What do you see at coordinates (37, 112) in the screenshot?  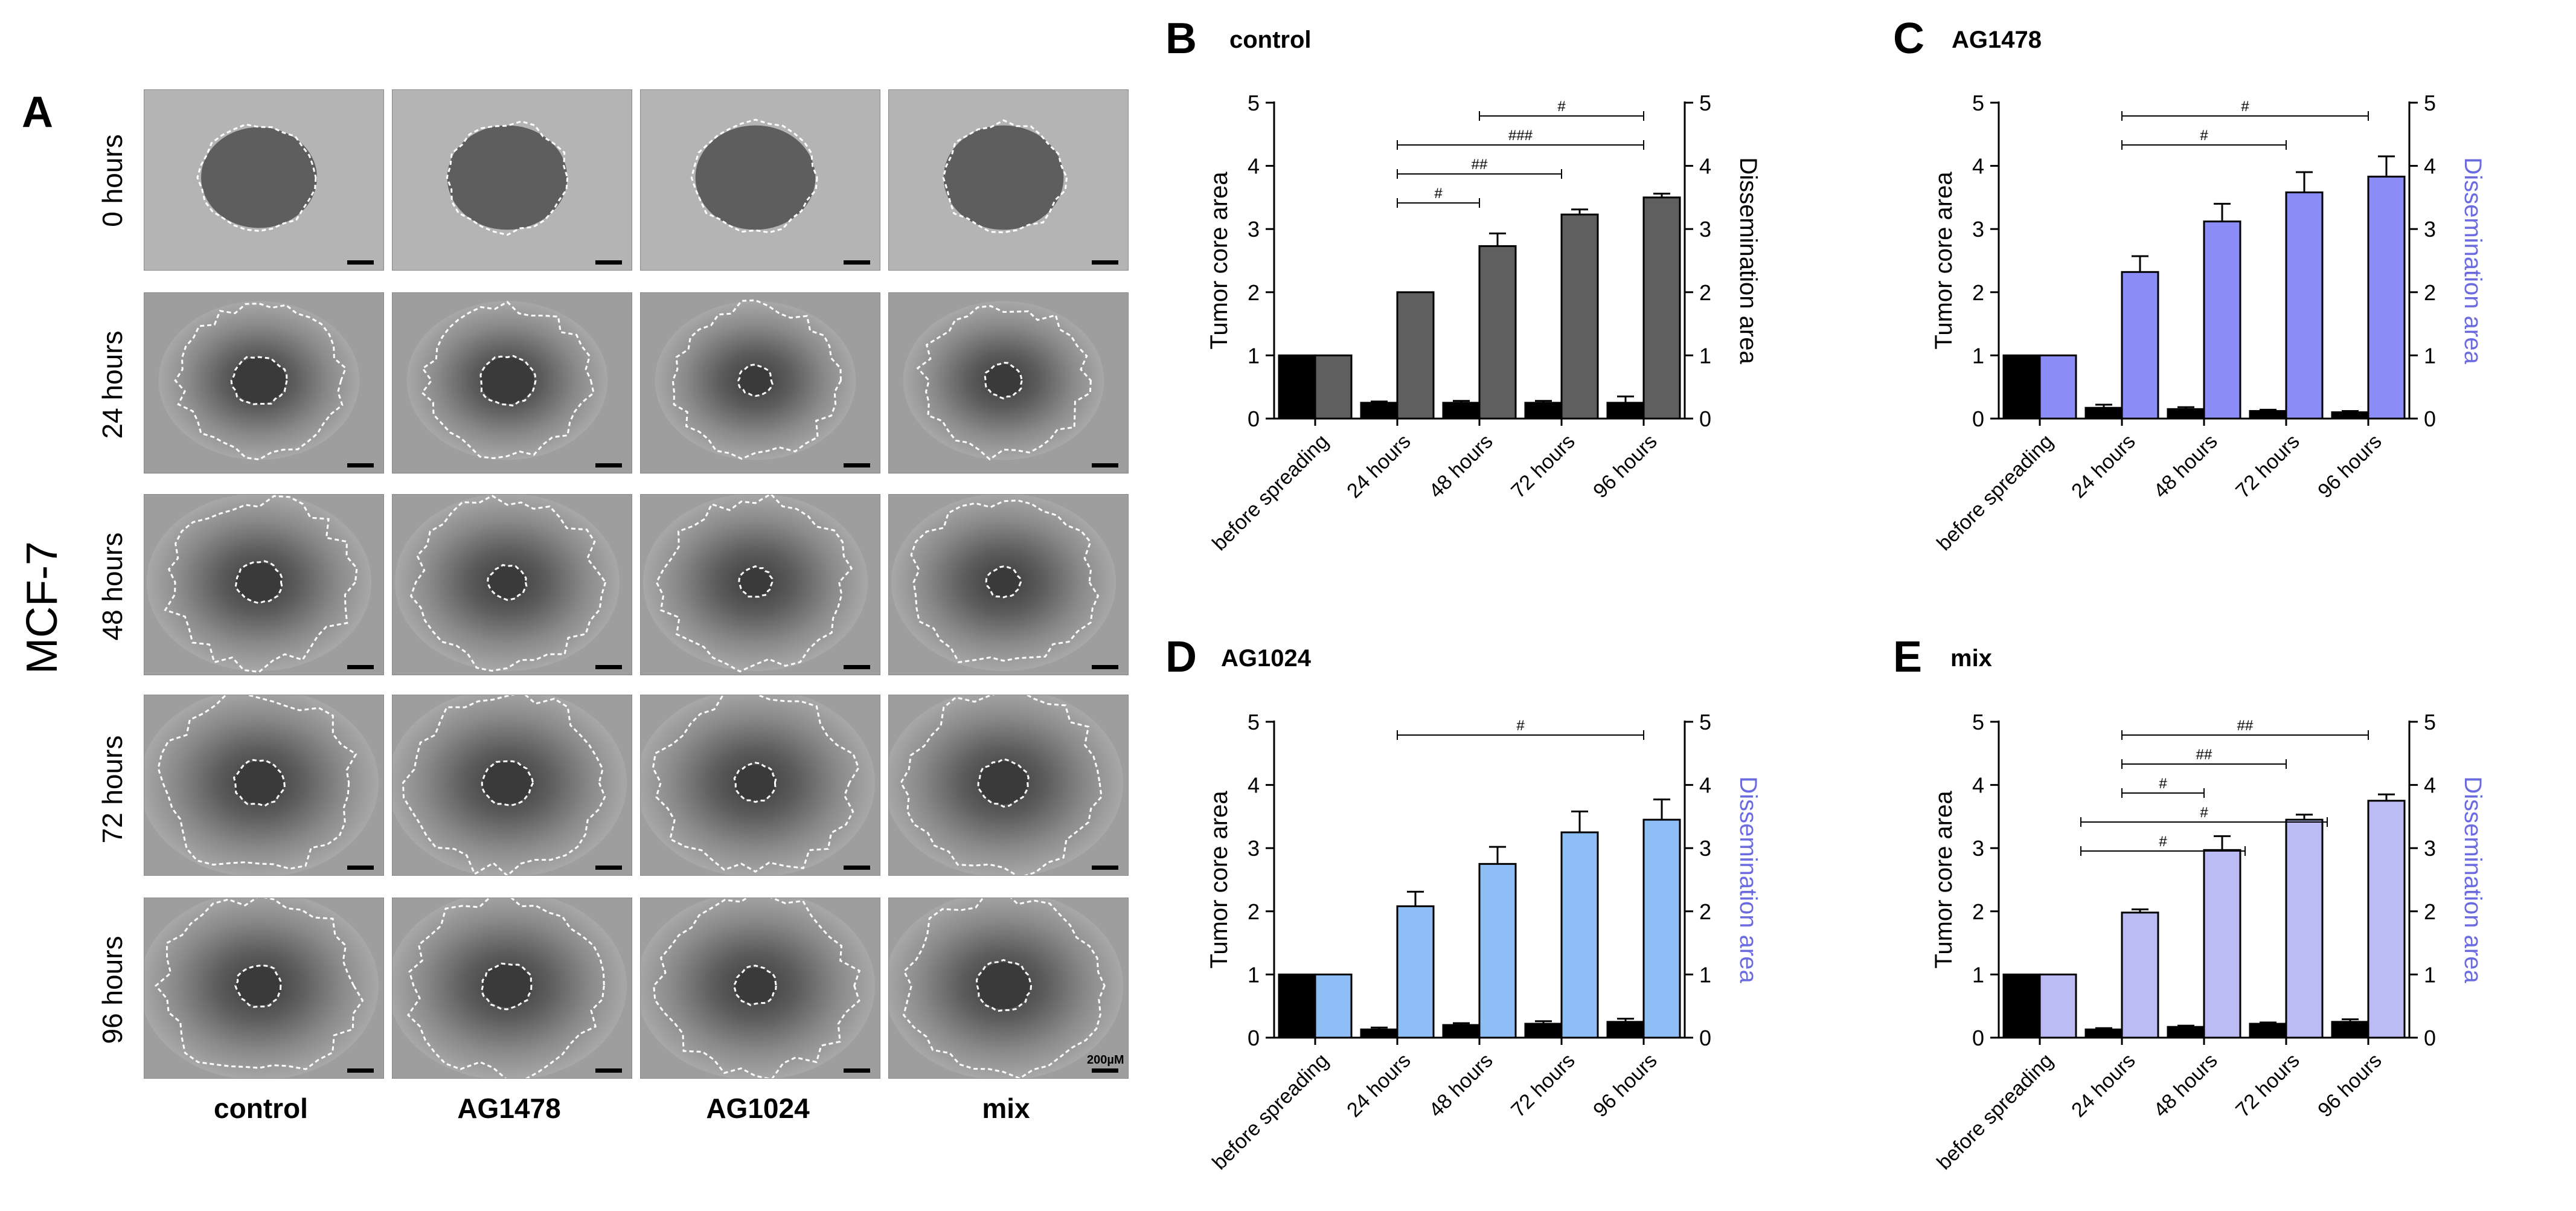 I see `panel-a-letter: A` at bounding box center [37, 112].